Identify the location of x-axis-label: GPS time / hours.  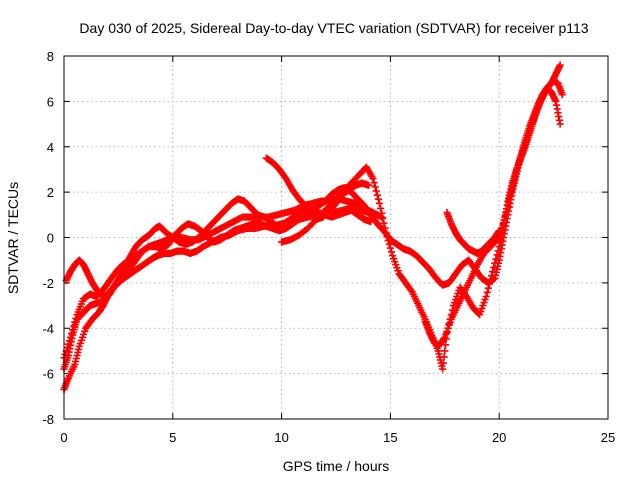
(336, 466).